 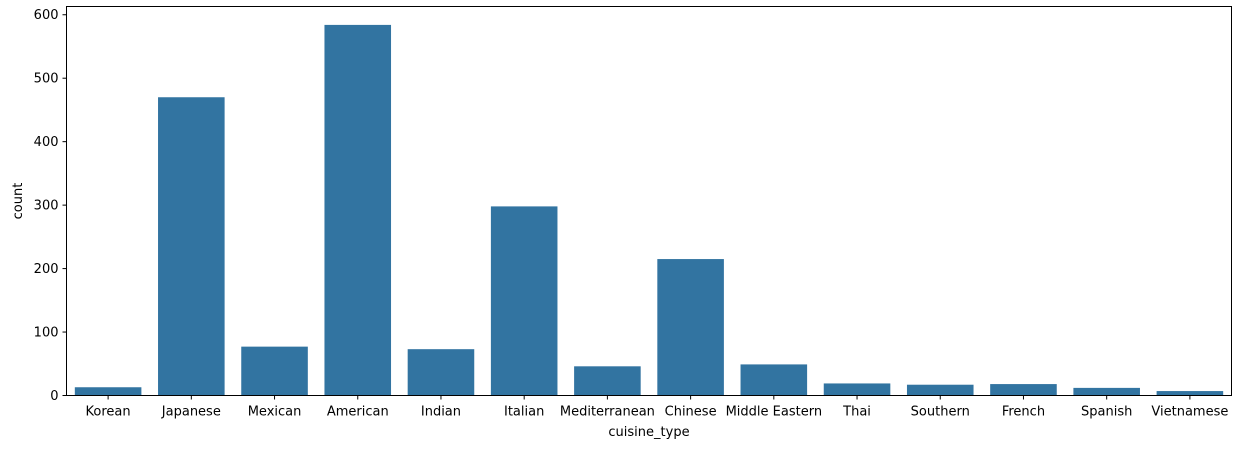 What do you see at coordinates (1023, 412) in the screenshot?
I see `x-tick-label: French` at bounding box center [1023, 412].